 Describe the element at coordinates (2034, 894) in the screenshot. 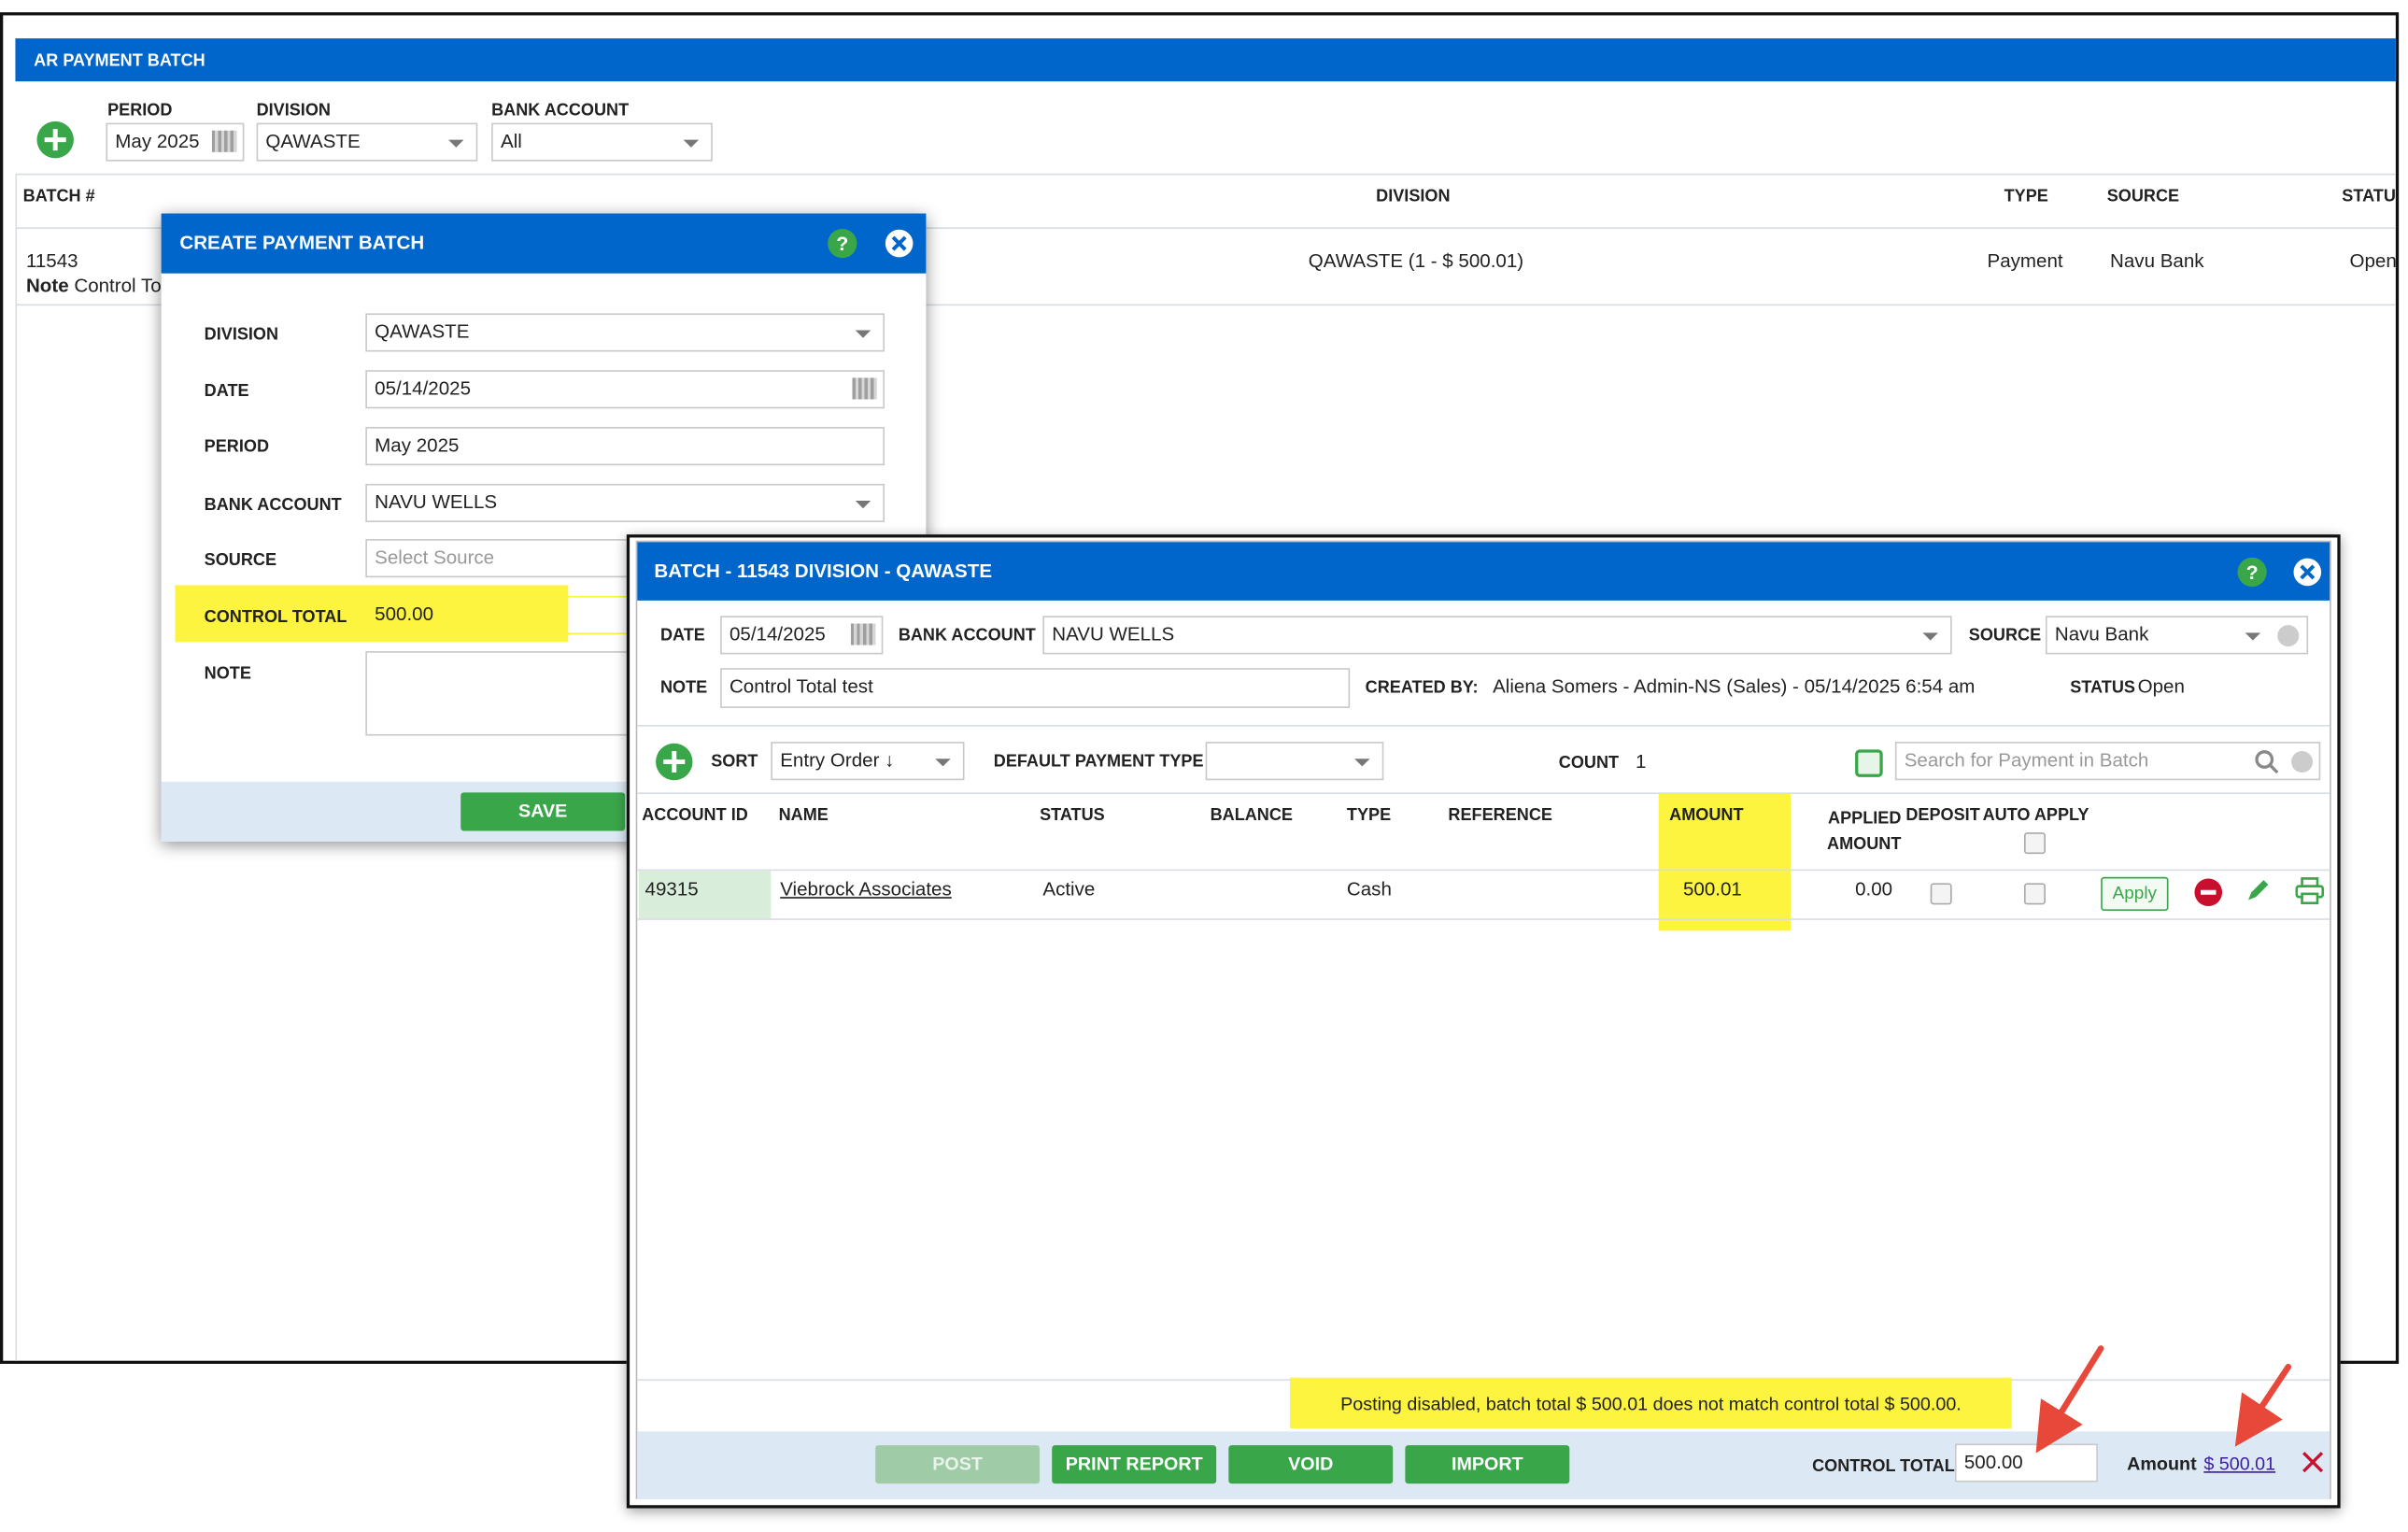

I see `auto-apply-checkbox` at that location.